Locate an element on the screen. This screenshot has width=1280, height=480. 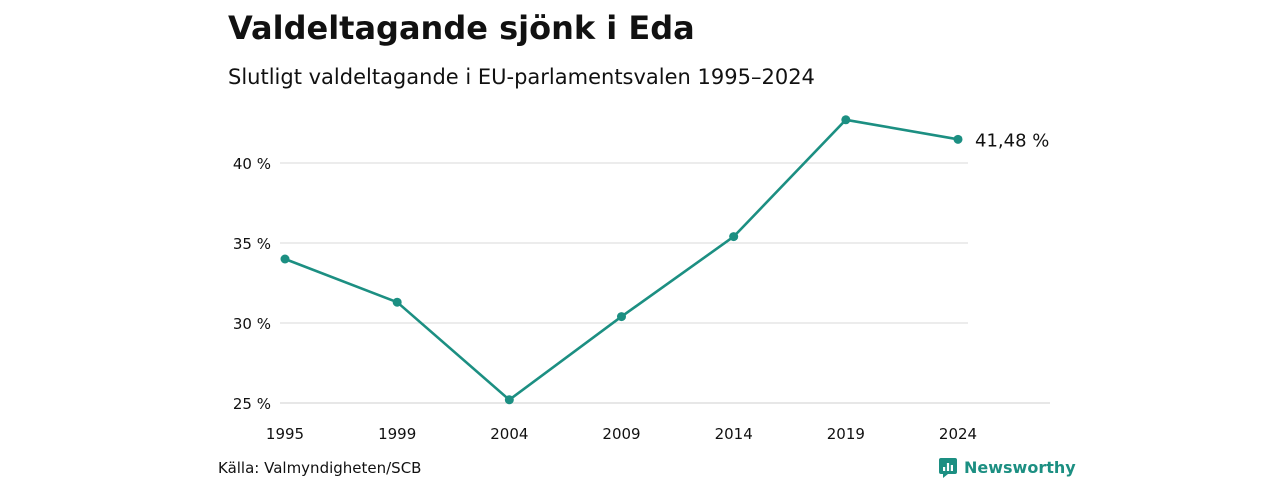
bar-chart-speech-bubble-icon is located at coordinates (948, 468).